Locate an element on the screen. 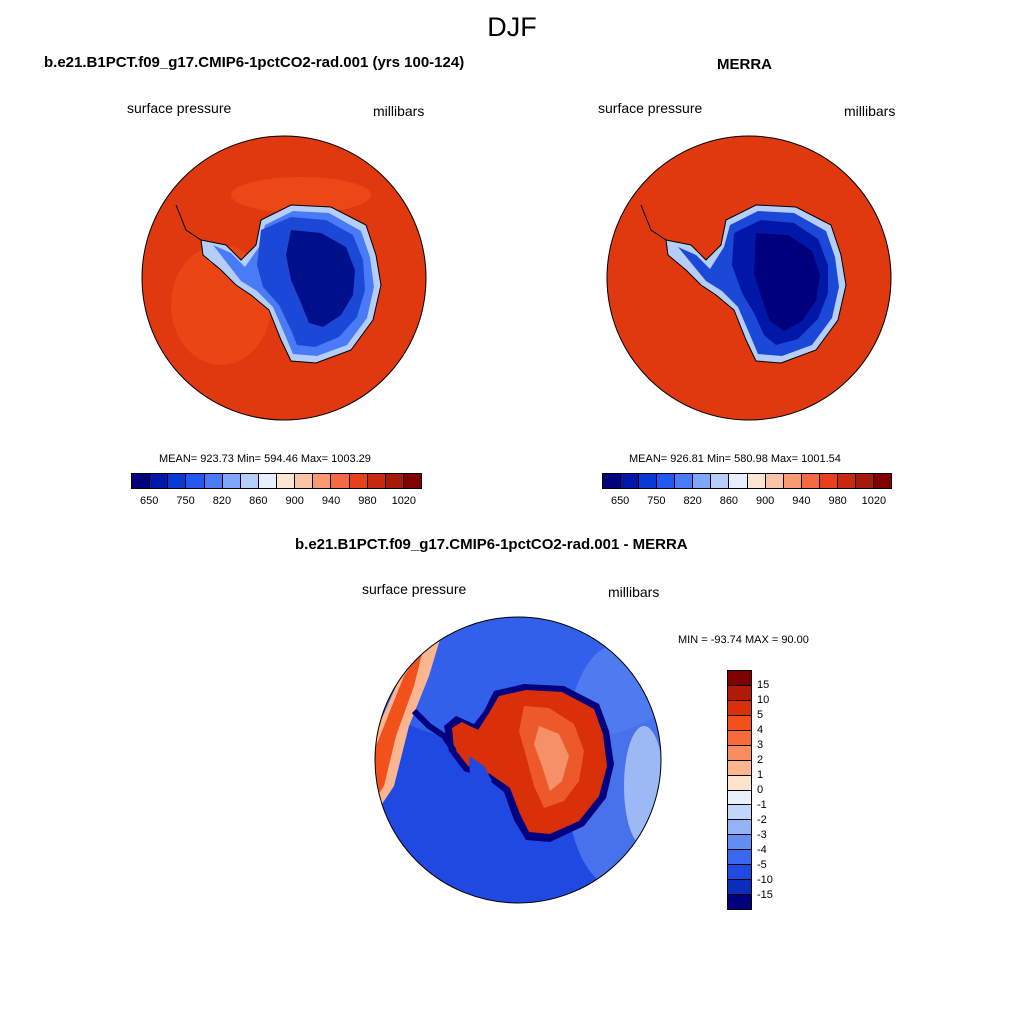 The width and height of the screenshot is (1024, 1024). colorbar-tick-label: -2 is located at coordinates (762, 820).